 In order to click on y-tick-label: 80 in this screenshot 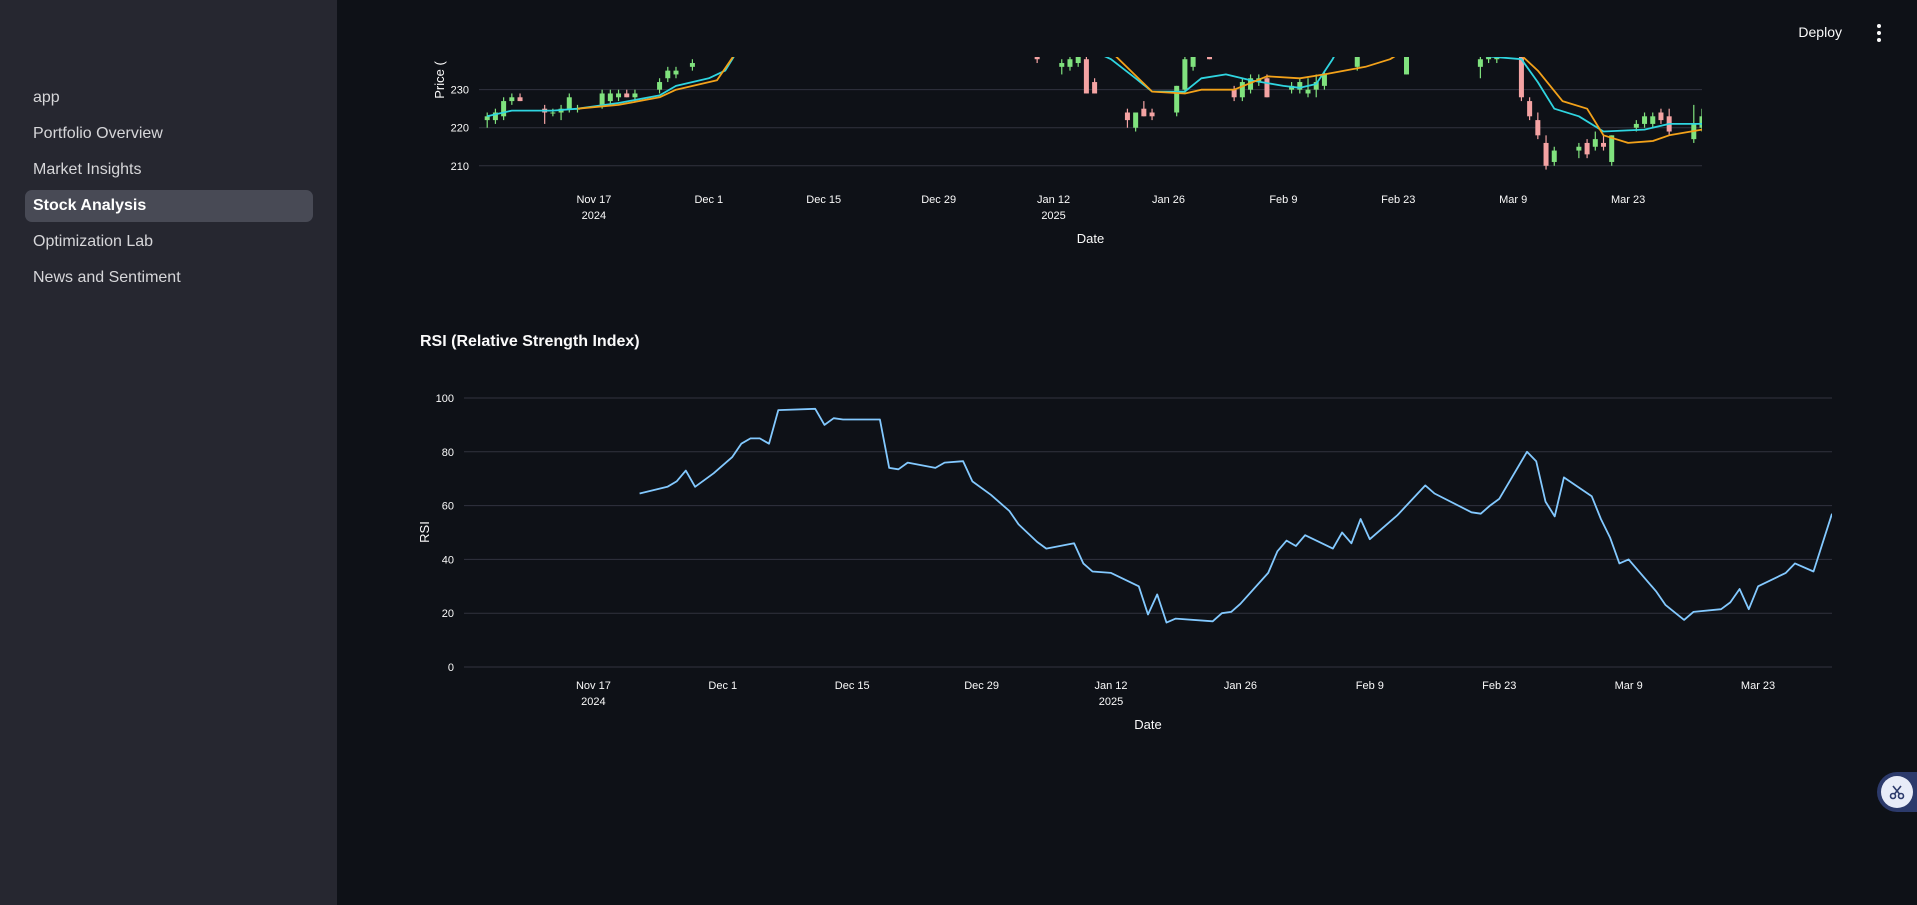, I will do `click(448, 453)`.